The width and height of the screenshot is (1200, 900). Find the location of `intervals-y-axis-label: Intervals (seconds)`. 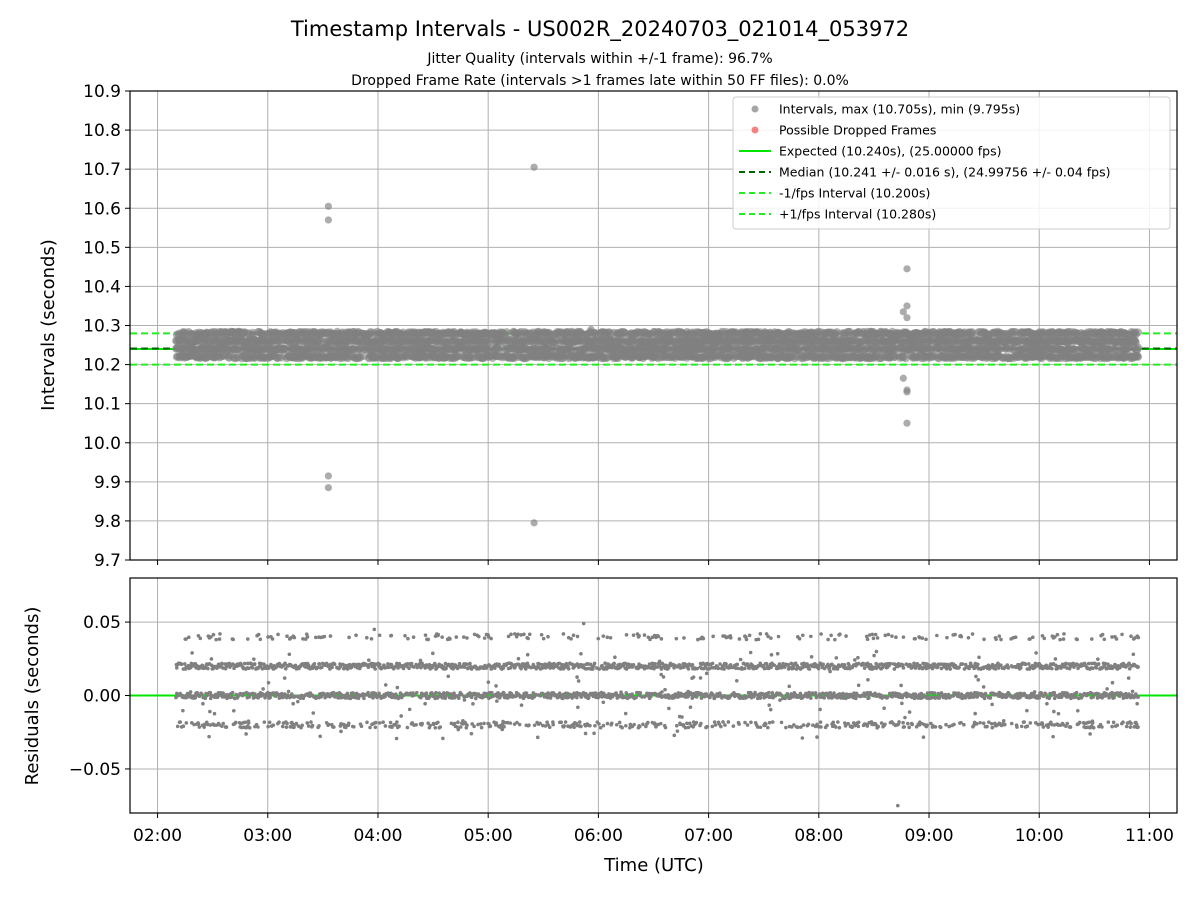

intervals-y-axis-label: Intervals (seconds) is located at coordinates (48, 325).